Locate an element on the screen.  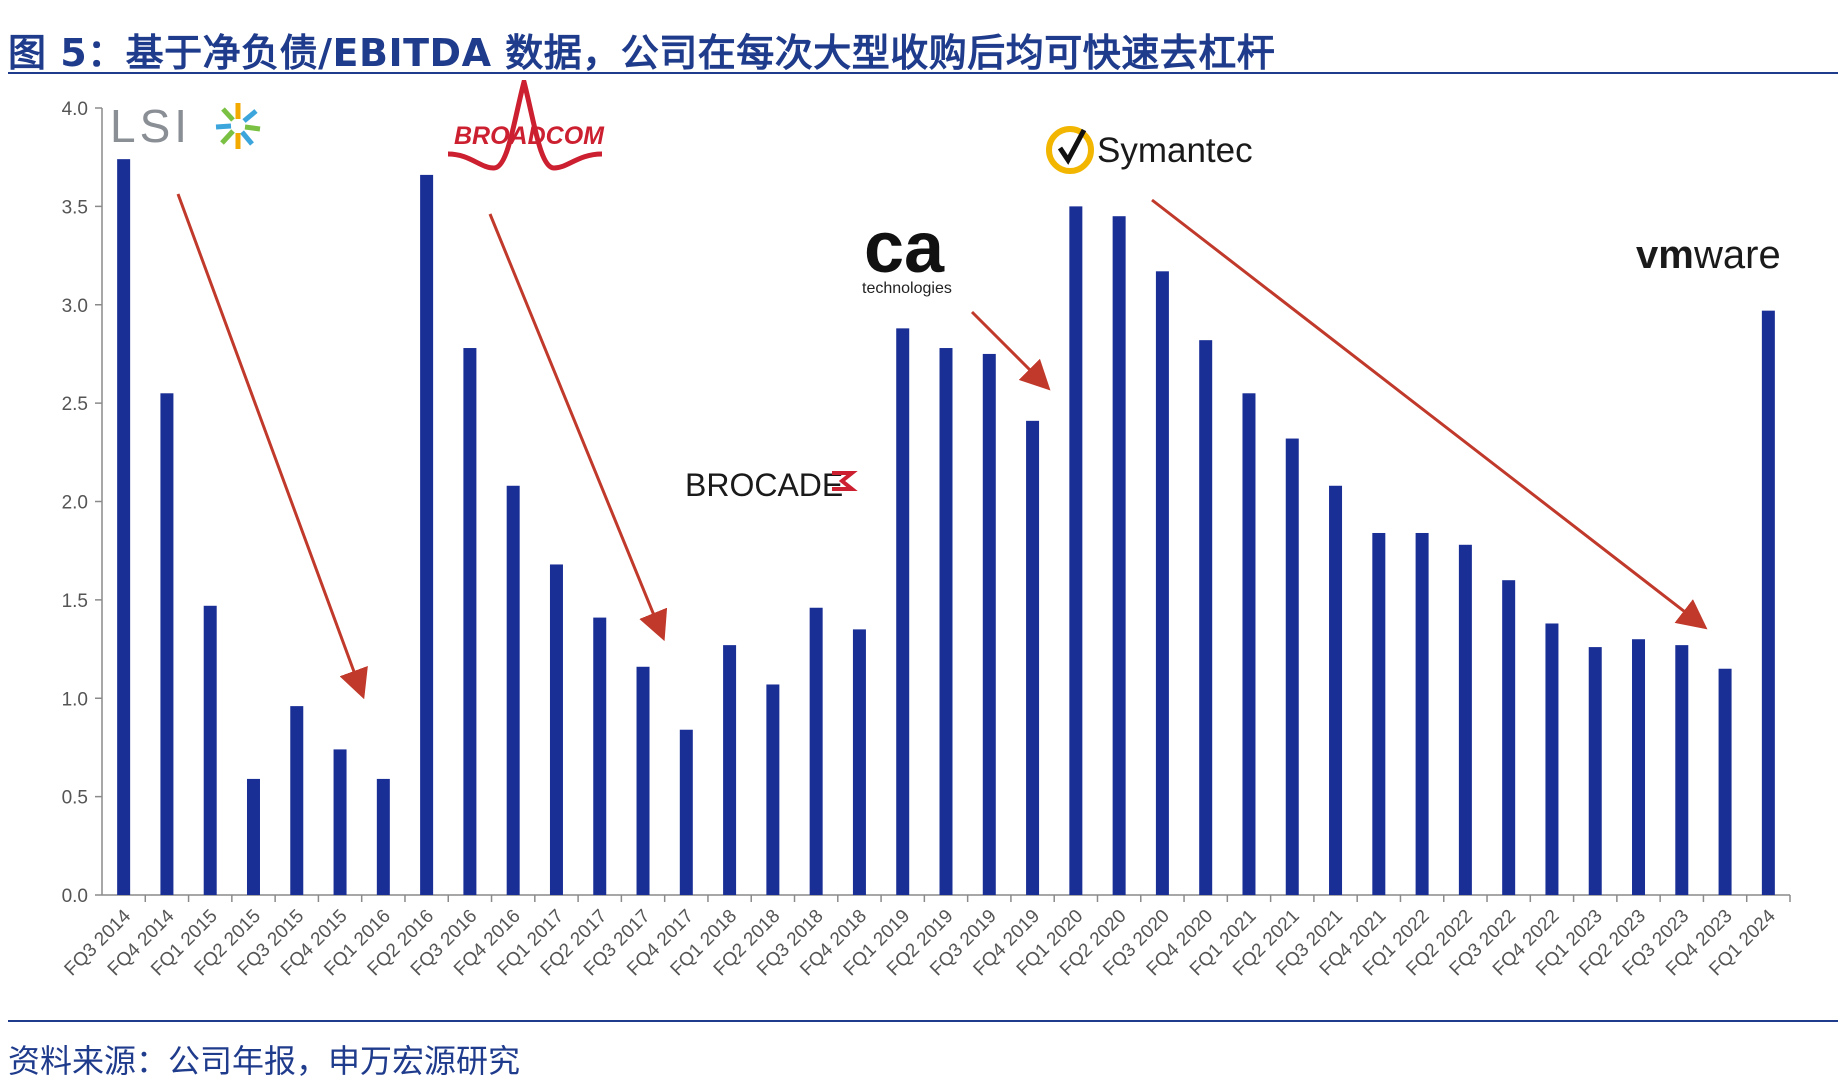
arrow-symantec is located at coordinates (1429, 414).